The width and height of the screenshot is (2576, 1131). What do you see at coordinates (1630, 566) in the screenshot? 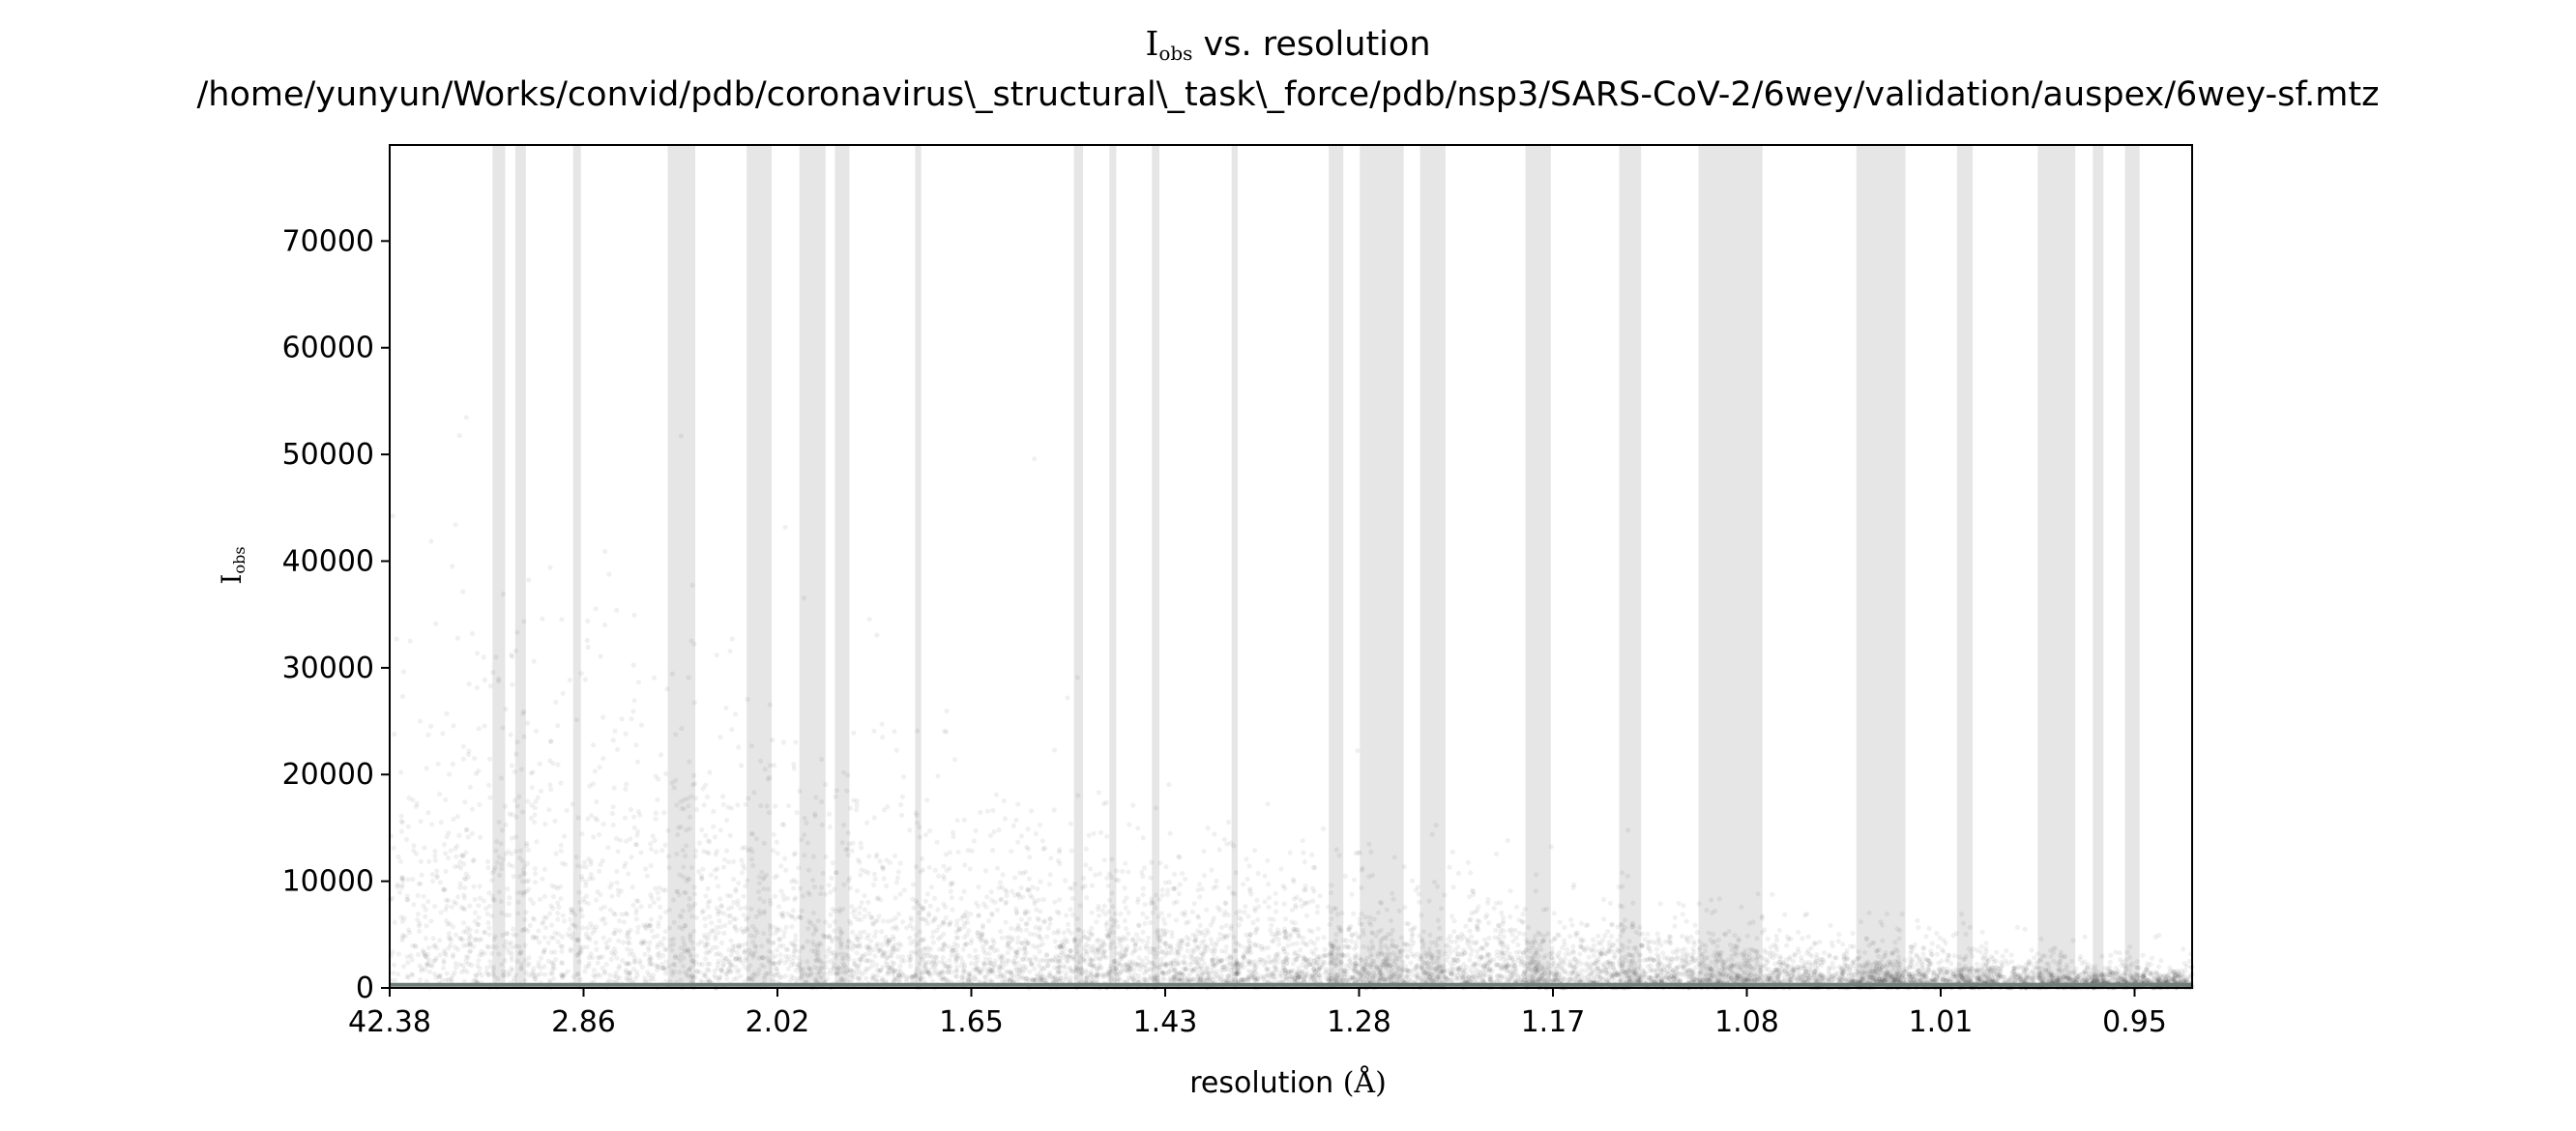
I see `ice-ring-band` at bounding box center [1630, 566].